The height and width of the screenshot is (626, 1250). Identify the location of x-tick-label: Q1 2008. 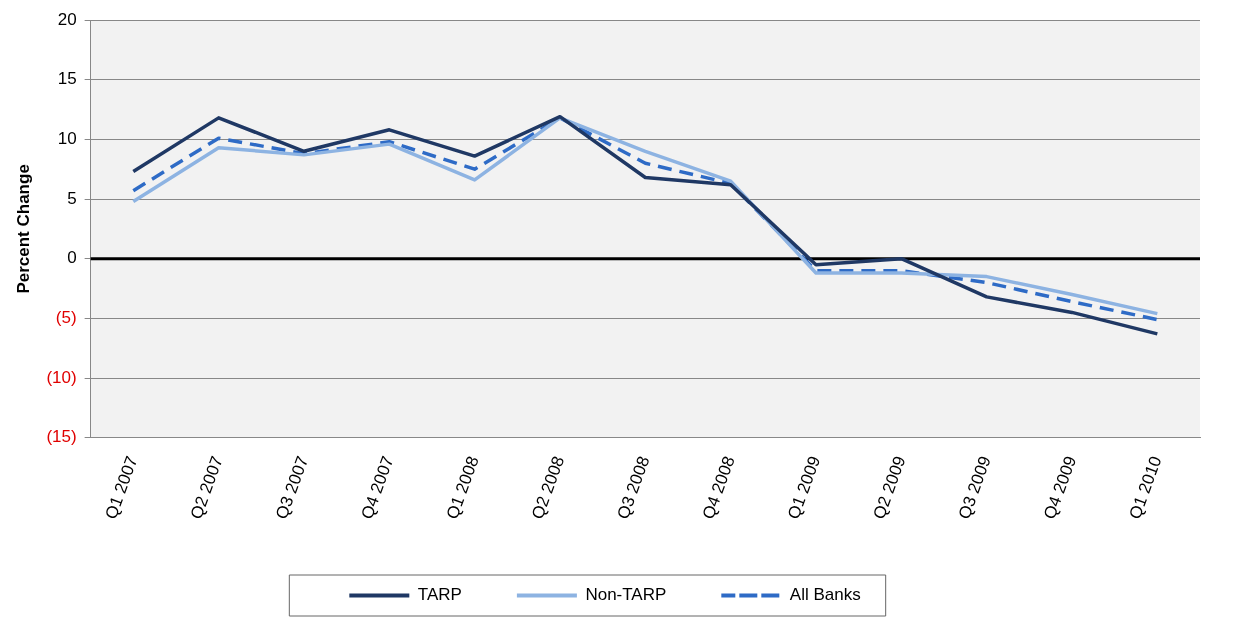
(462, 487).